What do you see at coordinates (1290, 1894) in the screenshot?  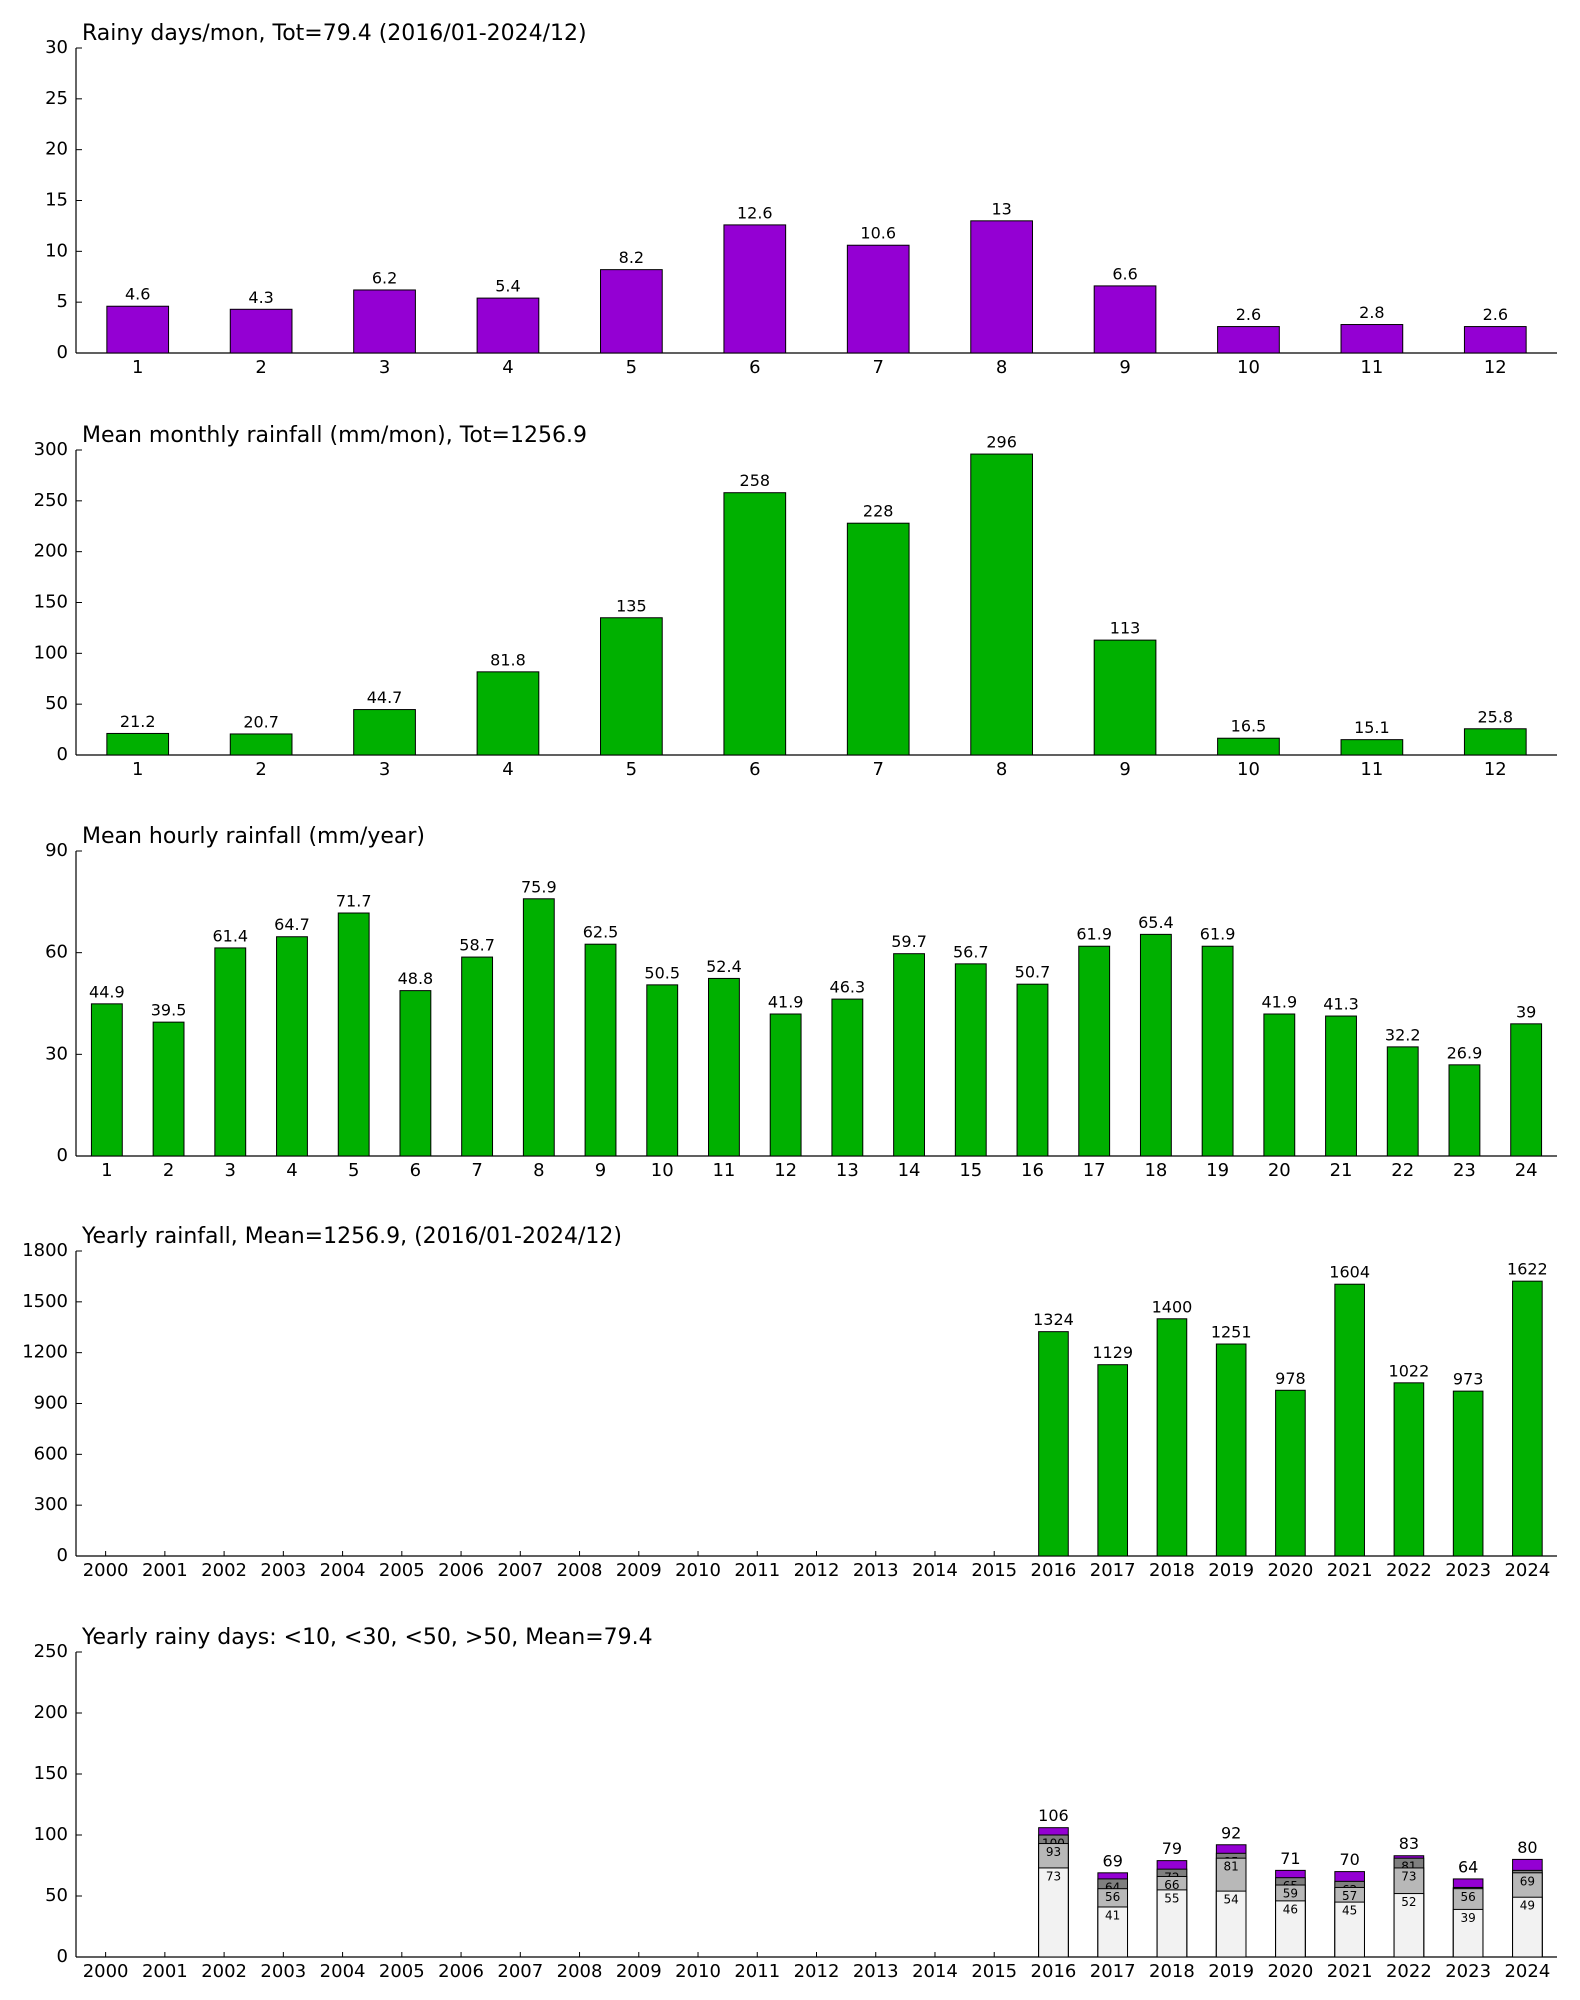 I see `data-label: 59` at bounding box center [1290, 1894].